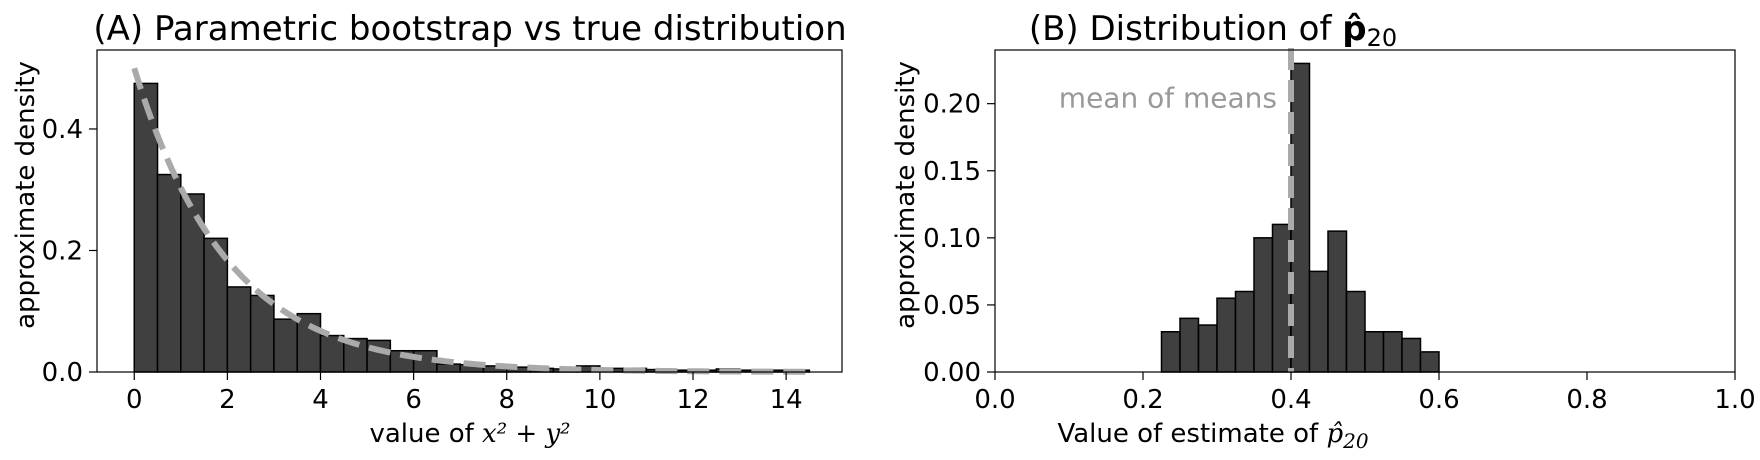 The height and width of the screenshot is (460, 1760). What do you see at coordinates (62, 130) in the screenshot?
I see `panel-a-y-tick-label: 0.4` at bounding box center [62, 130].